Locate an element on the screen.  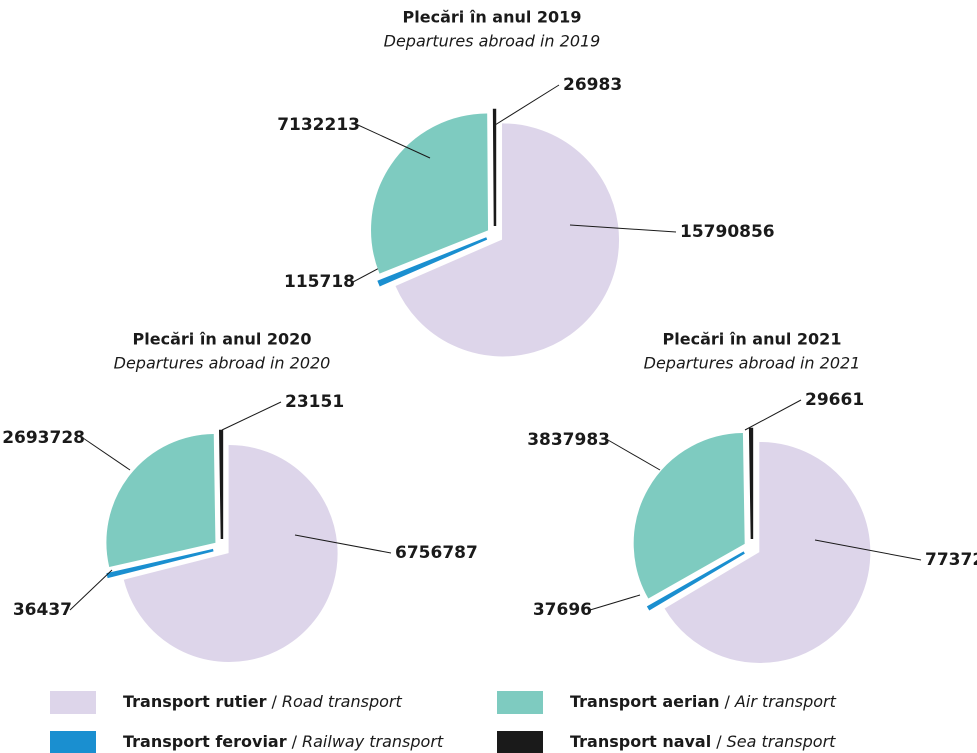
legend-name: Transport rutier is located at coordinates (195, 701).